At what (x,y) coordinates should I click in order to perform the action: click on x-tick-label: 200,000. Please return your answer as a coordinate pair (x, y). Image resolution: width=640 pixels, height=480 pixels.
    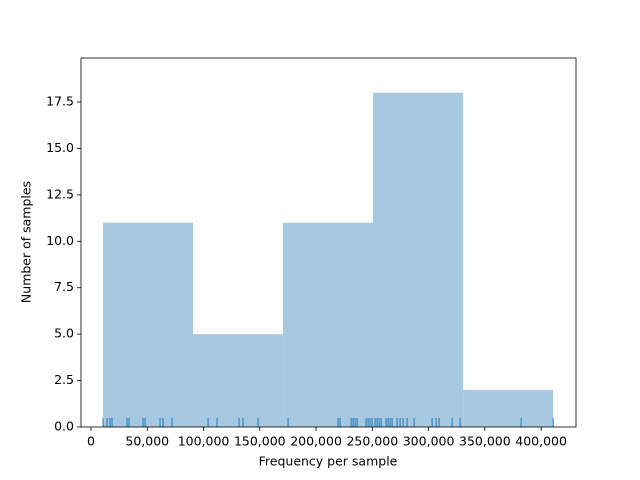
    Looking at the image, I should click on (316, 441).